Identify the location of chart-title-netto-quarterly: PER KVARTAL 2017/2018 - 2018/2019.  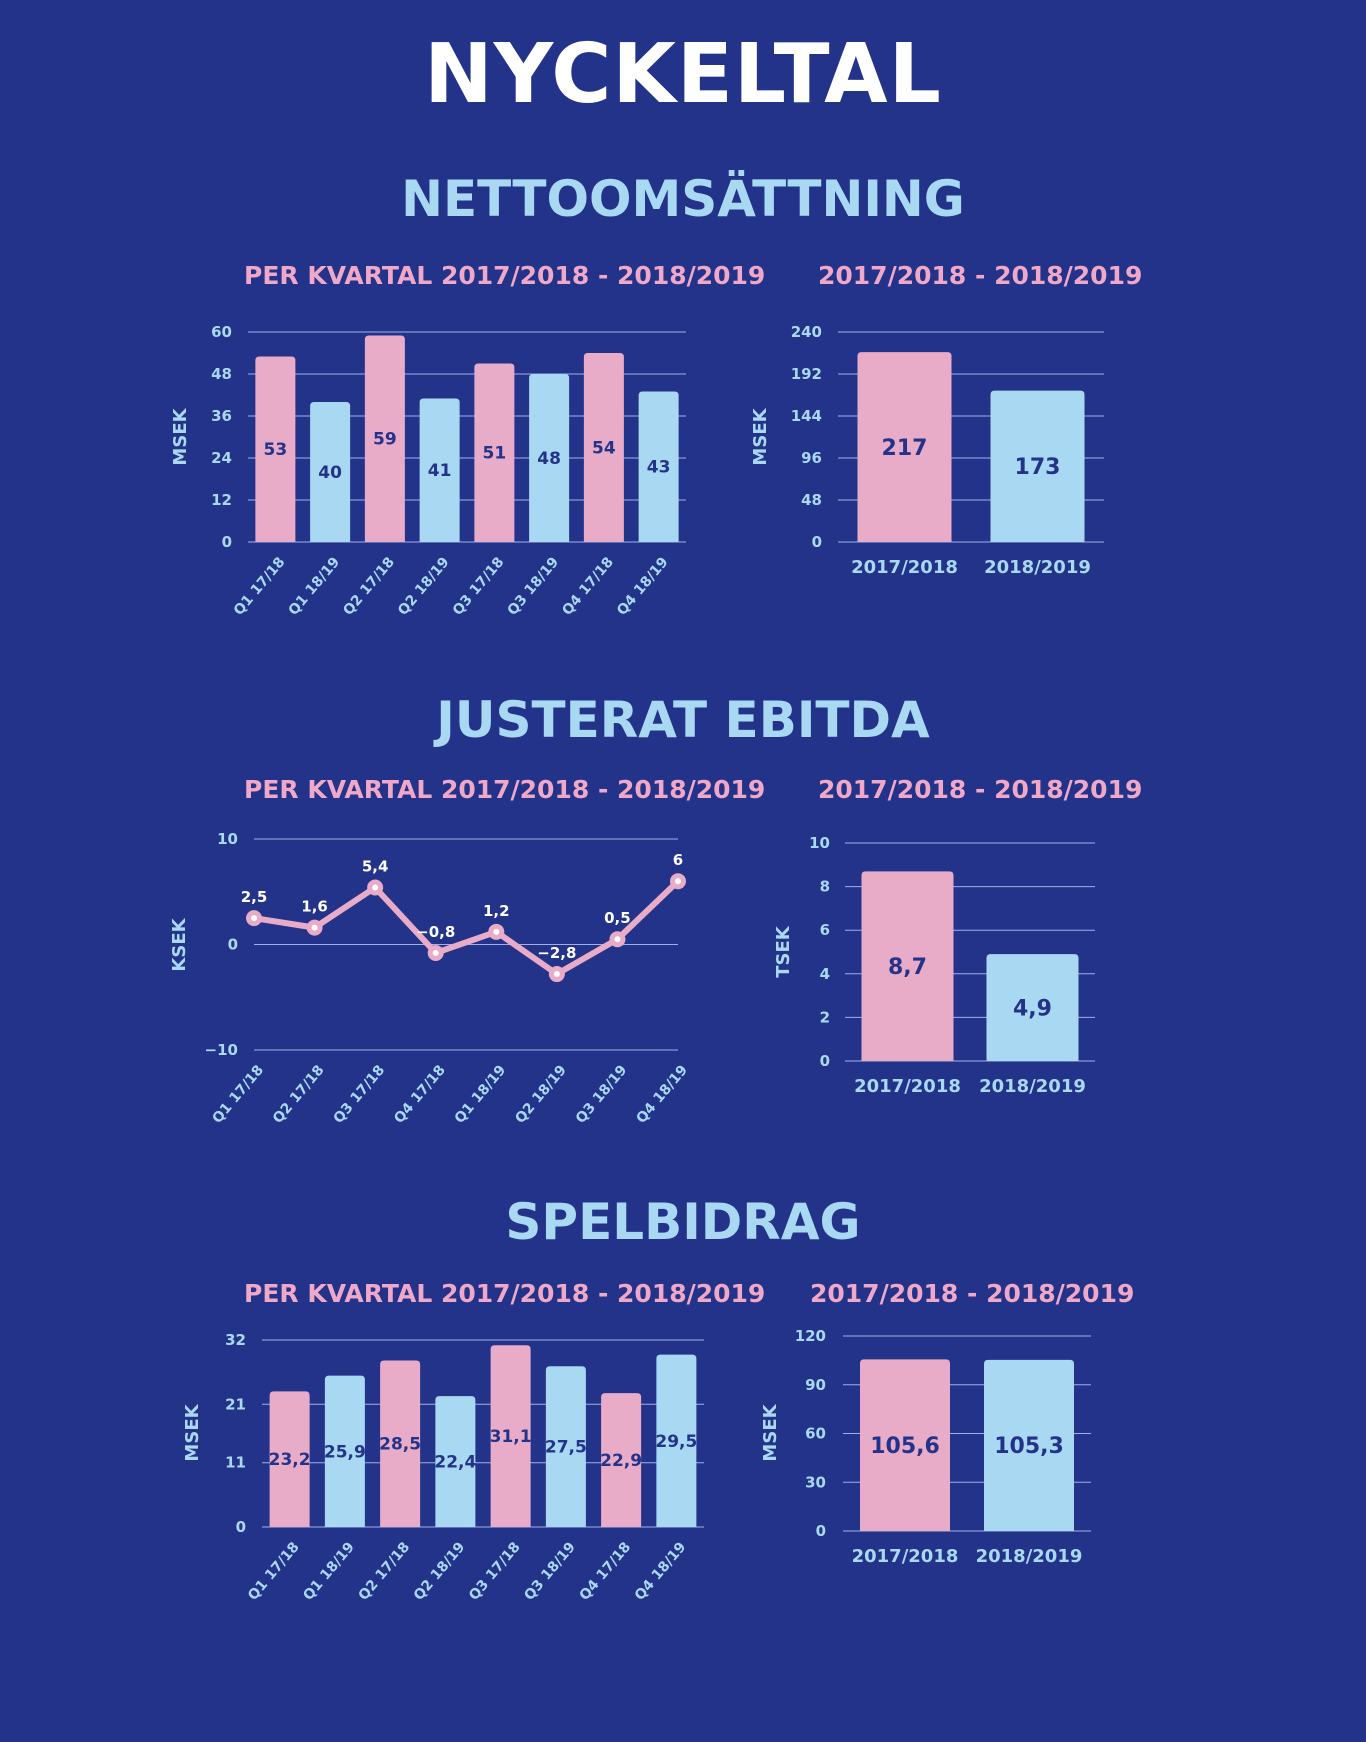
(505, 275).